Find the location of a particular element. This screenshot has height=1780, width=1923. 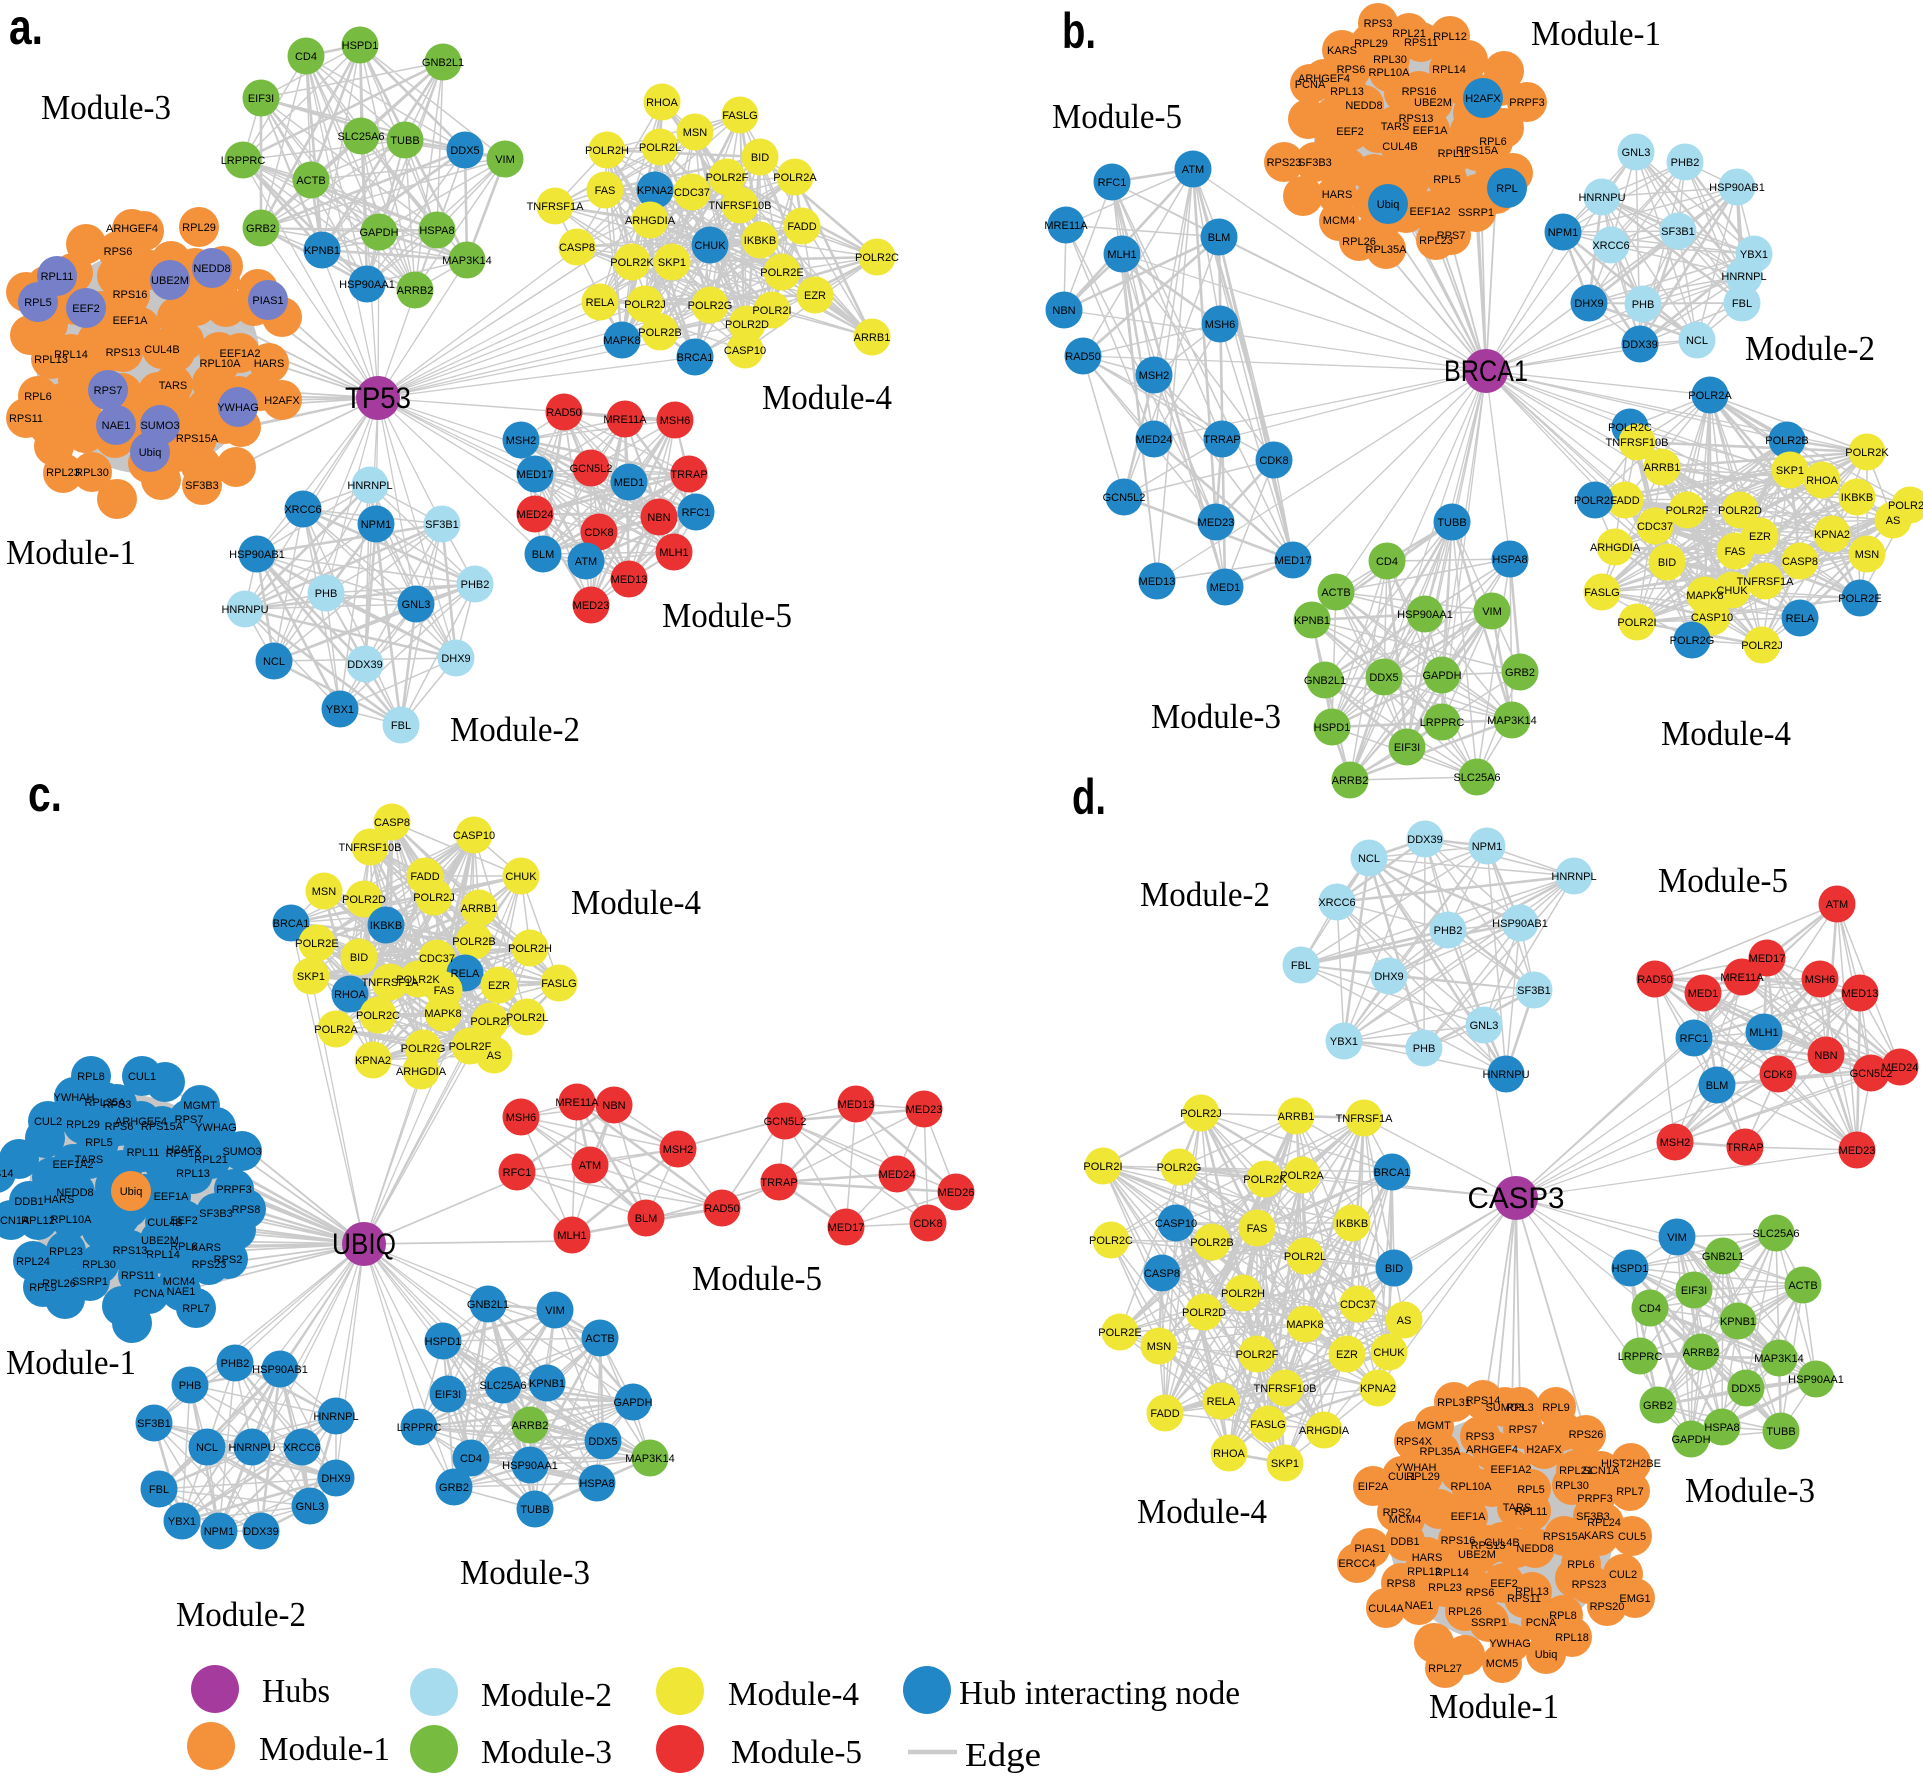

svg-text: MSN is located at coordinates (324, 892).